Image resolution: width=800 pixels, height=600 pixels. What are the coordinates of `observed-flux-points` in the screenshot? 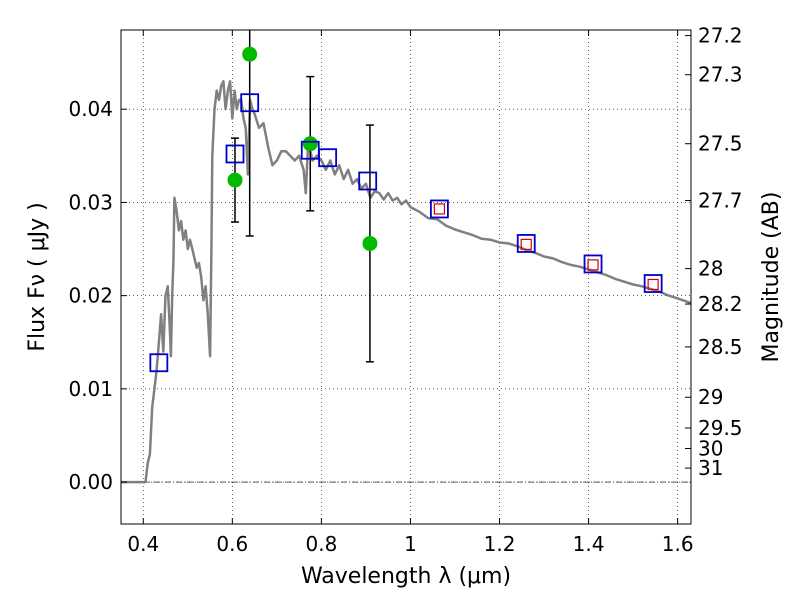 It's located at (302, 148).